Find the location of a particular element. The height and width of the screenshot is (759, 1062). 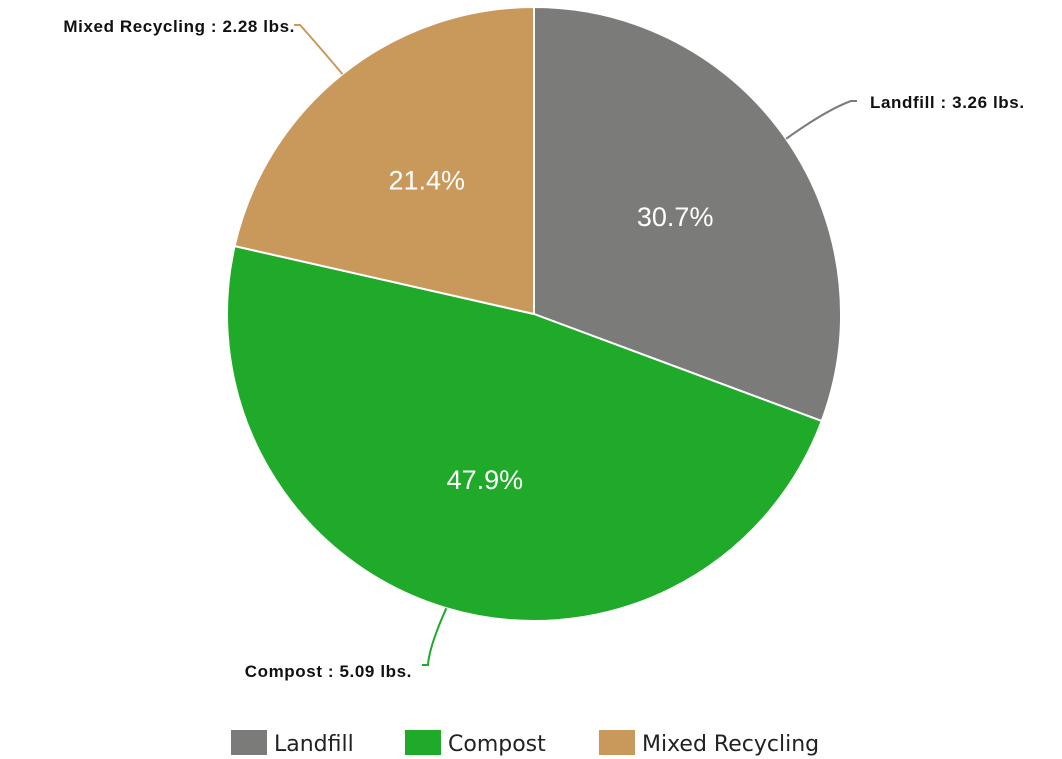

legend: Landfill Compost Mixed Recycling is located at coordinates (525, 743).